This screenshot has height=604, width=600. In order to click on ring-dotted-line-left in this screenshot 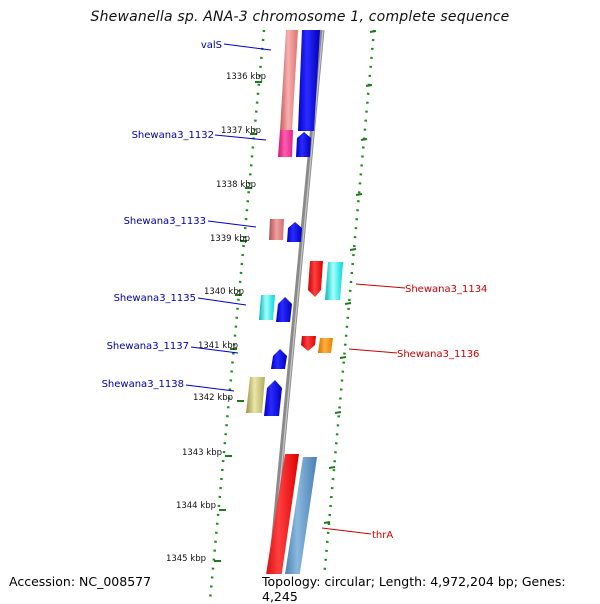, I will do `click(237, 314)`.